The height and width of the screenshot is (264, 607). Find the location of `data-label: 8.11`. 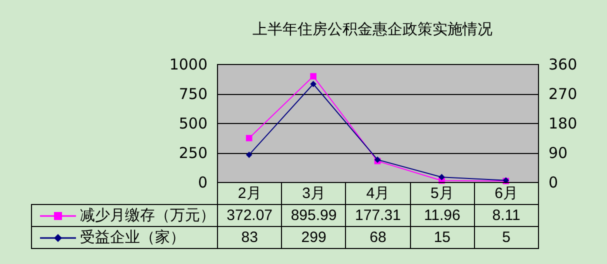

data-label: 8.11 is located at coordinates (506, 215).